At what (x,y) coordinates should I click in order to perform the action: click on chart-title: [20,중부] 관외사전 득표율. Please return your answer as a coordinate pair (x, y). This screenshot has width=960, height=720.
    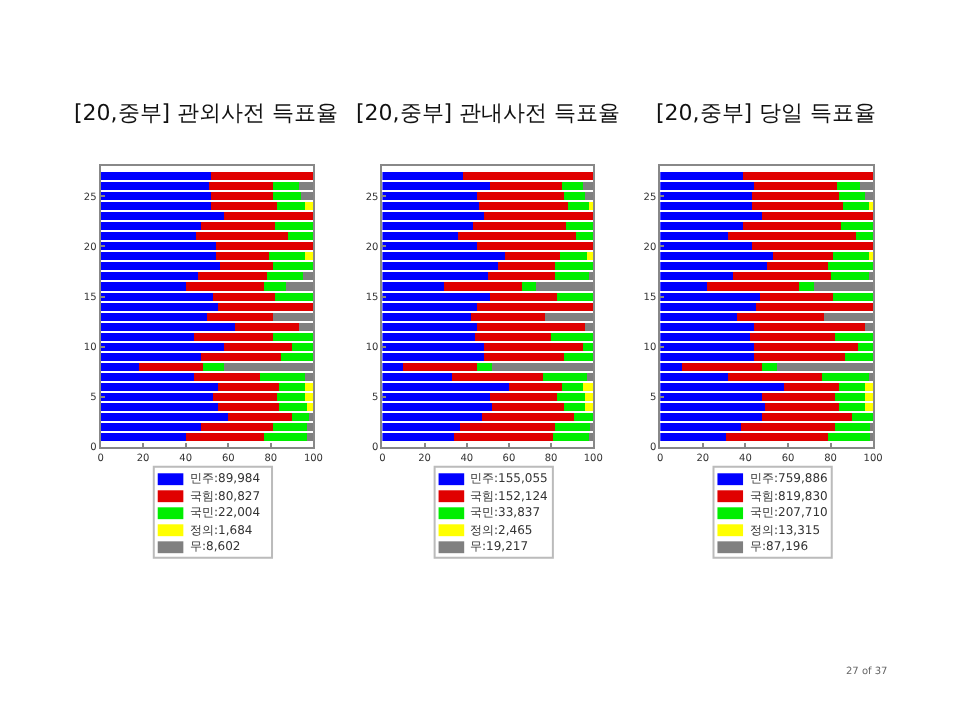
    Looking at the image, I should click on (206, 113).